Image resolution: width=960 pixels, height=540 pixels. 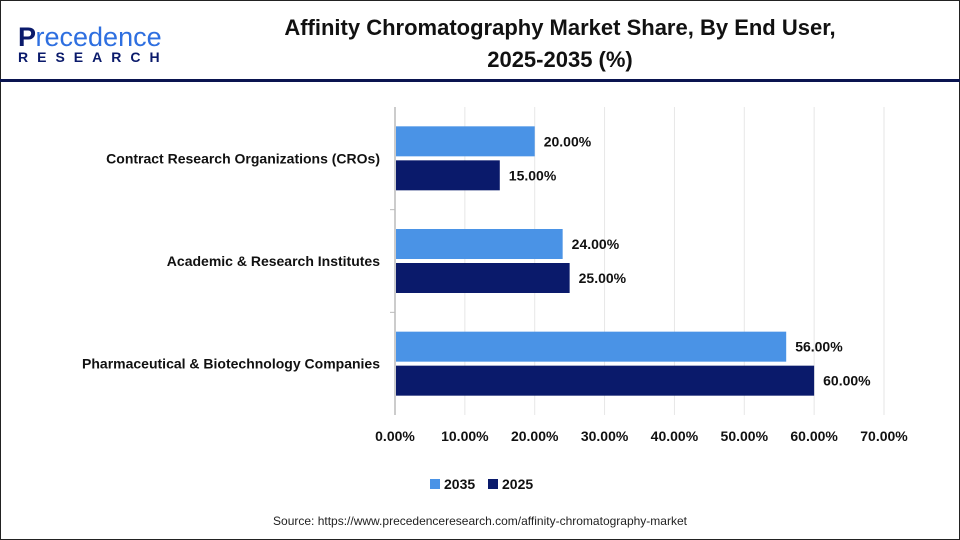 I want to click on header-divider, so click(x=480, y=80).